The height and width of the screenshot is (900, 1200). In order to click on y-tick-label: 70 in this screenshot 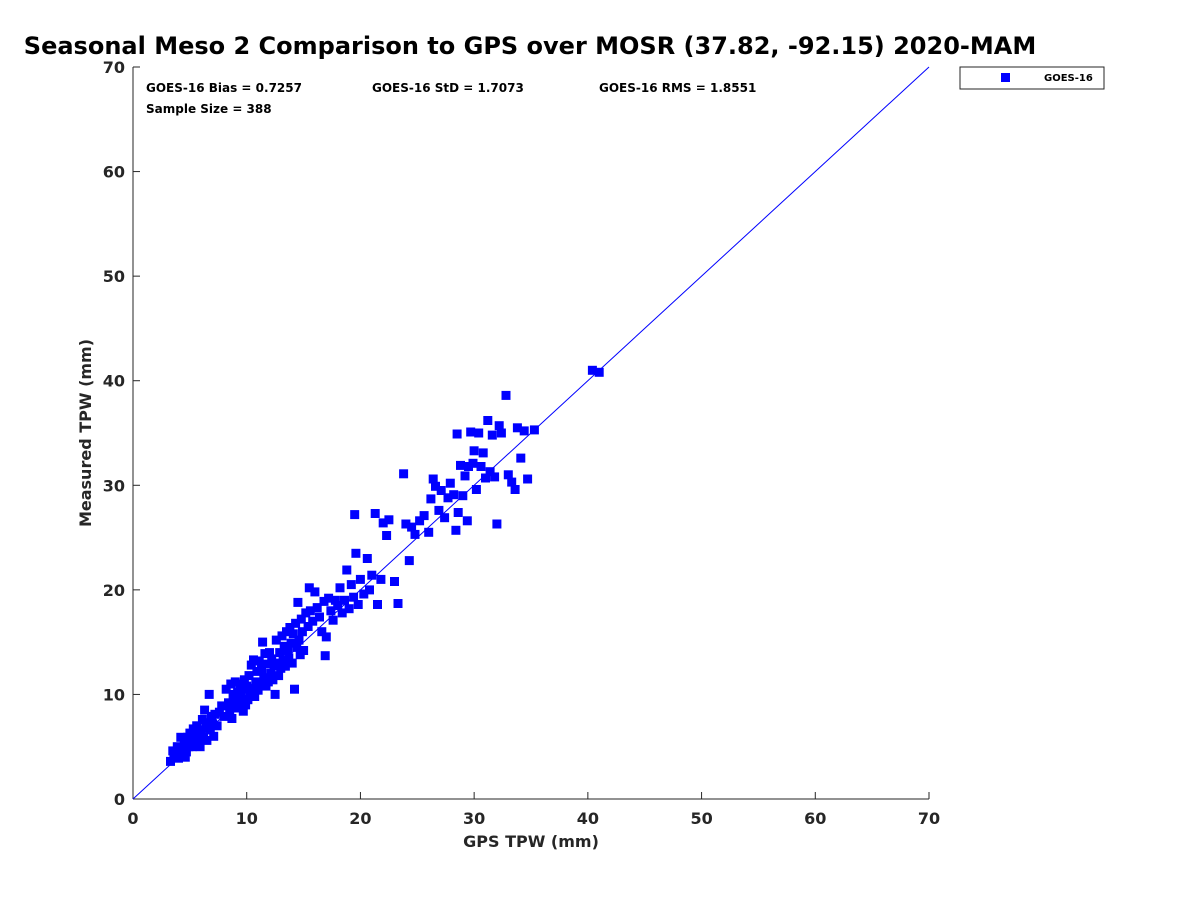, I will do `click(114, 67)`.